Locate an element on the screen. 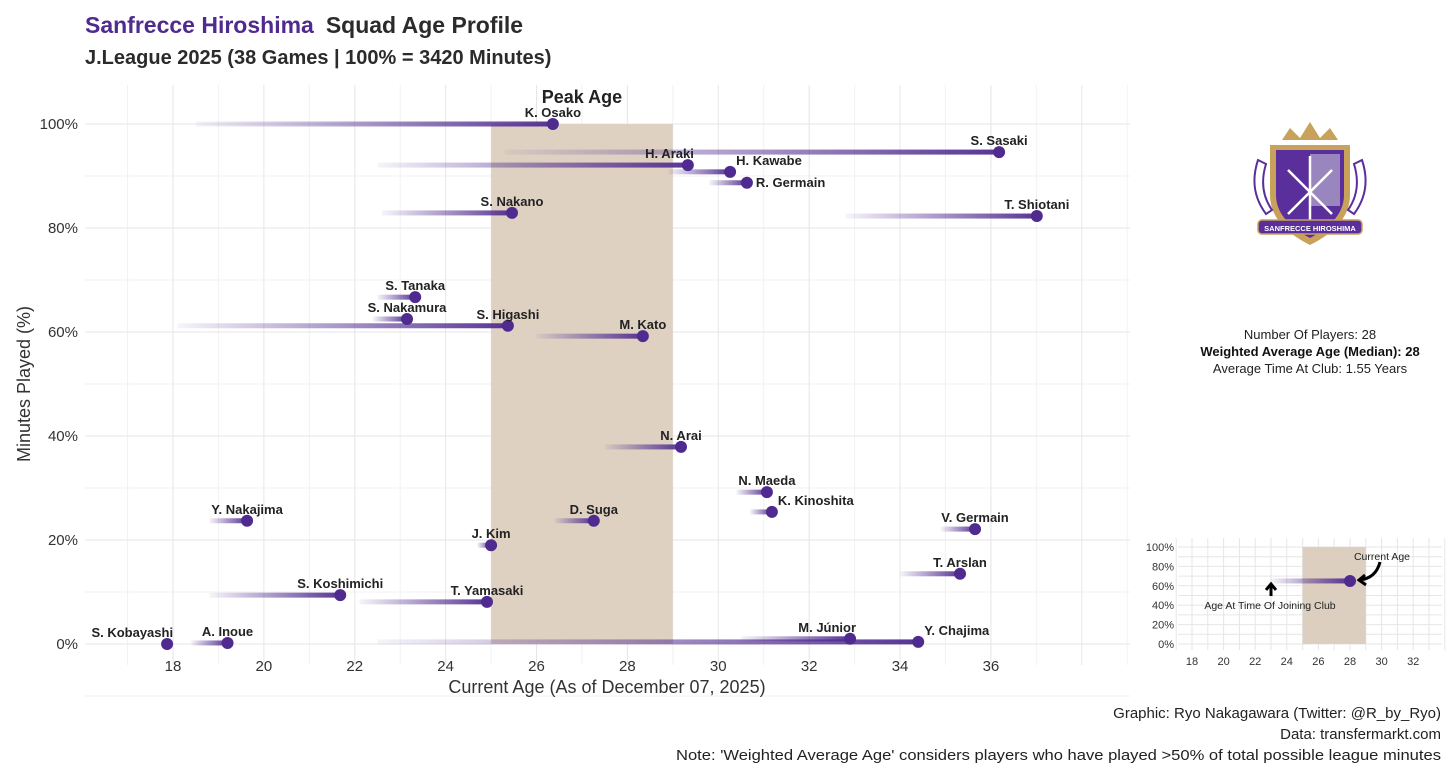 The image size is (1456, 777). stat-players: Number Of Players: 28 is located at coordinates (1310, 334).